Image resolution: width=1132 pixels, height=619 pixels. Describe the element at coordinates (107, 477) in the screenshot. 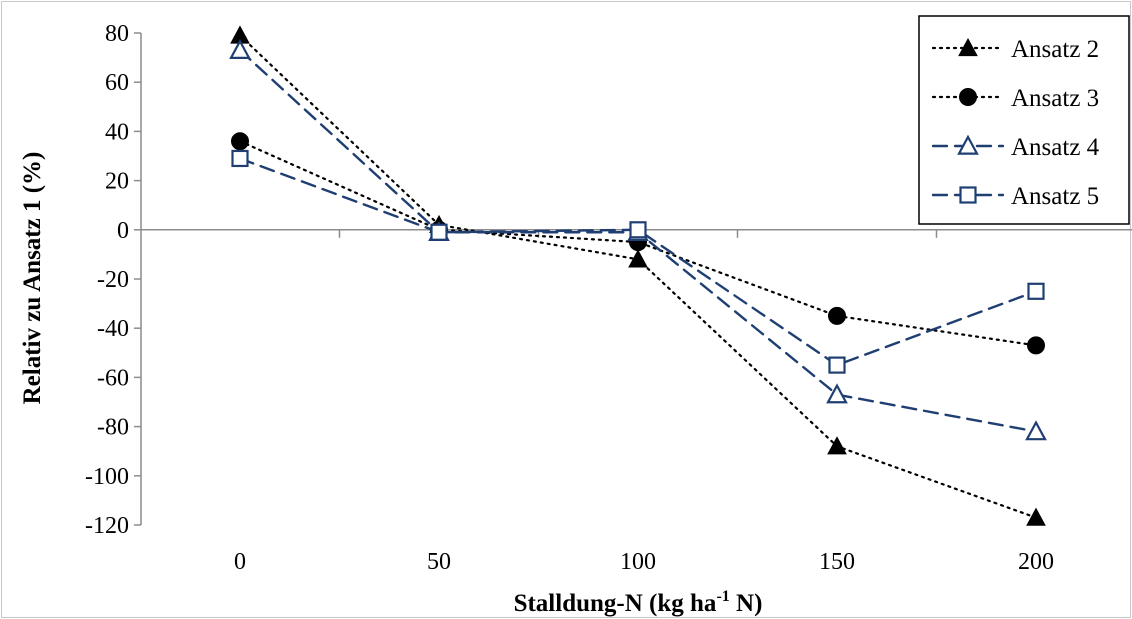

I see `y-tick-label: -100` at that location.